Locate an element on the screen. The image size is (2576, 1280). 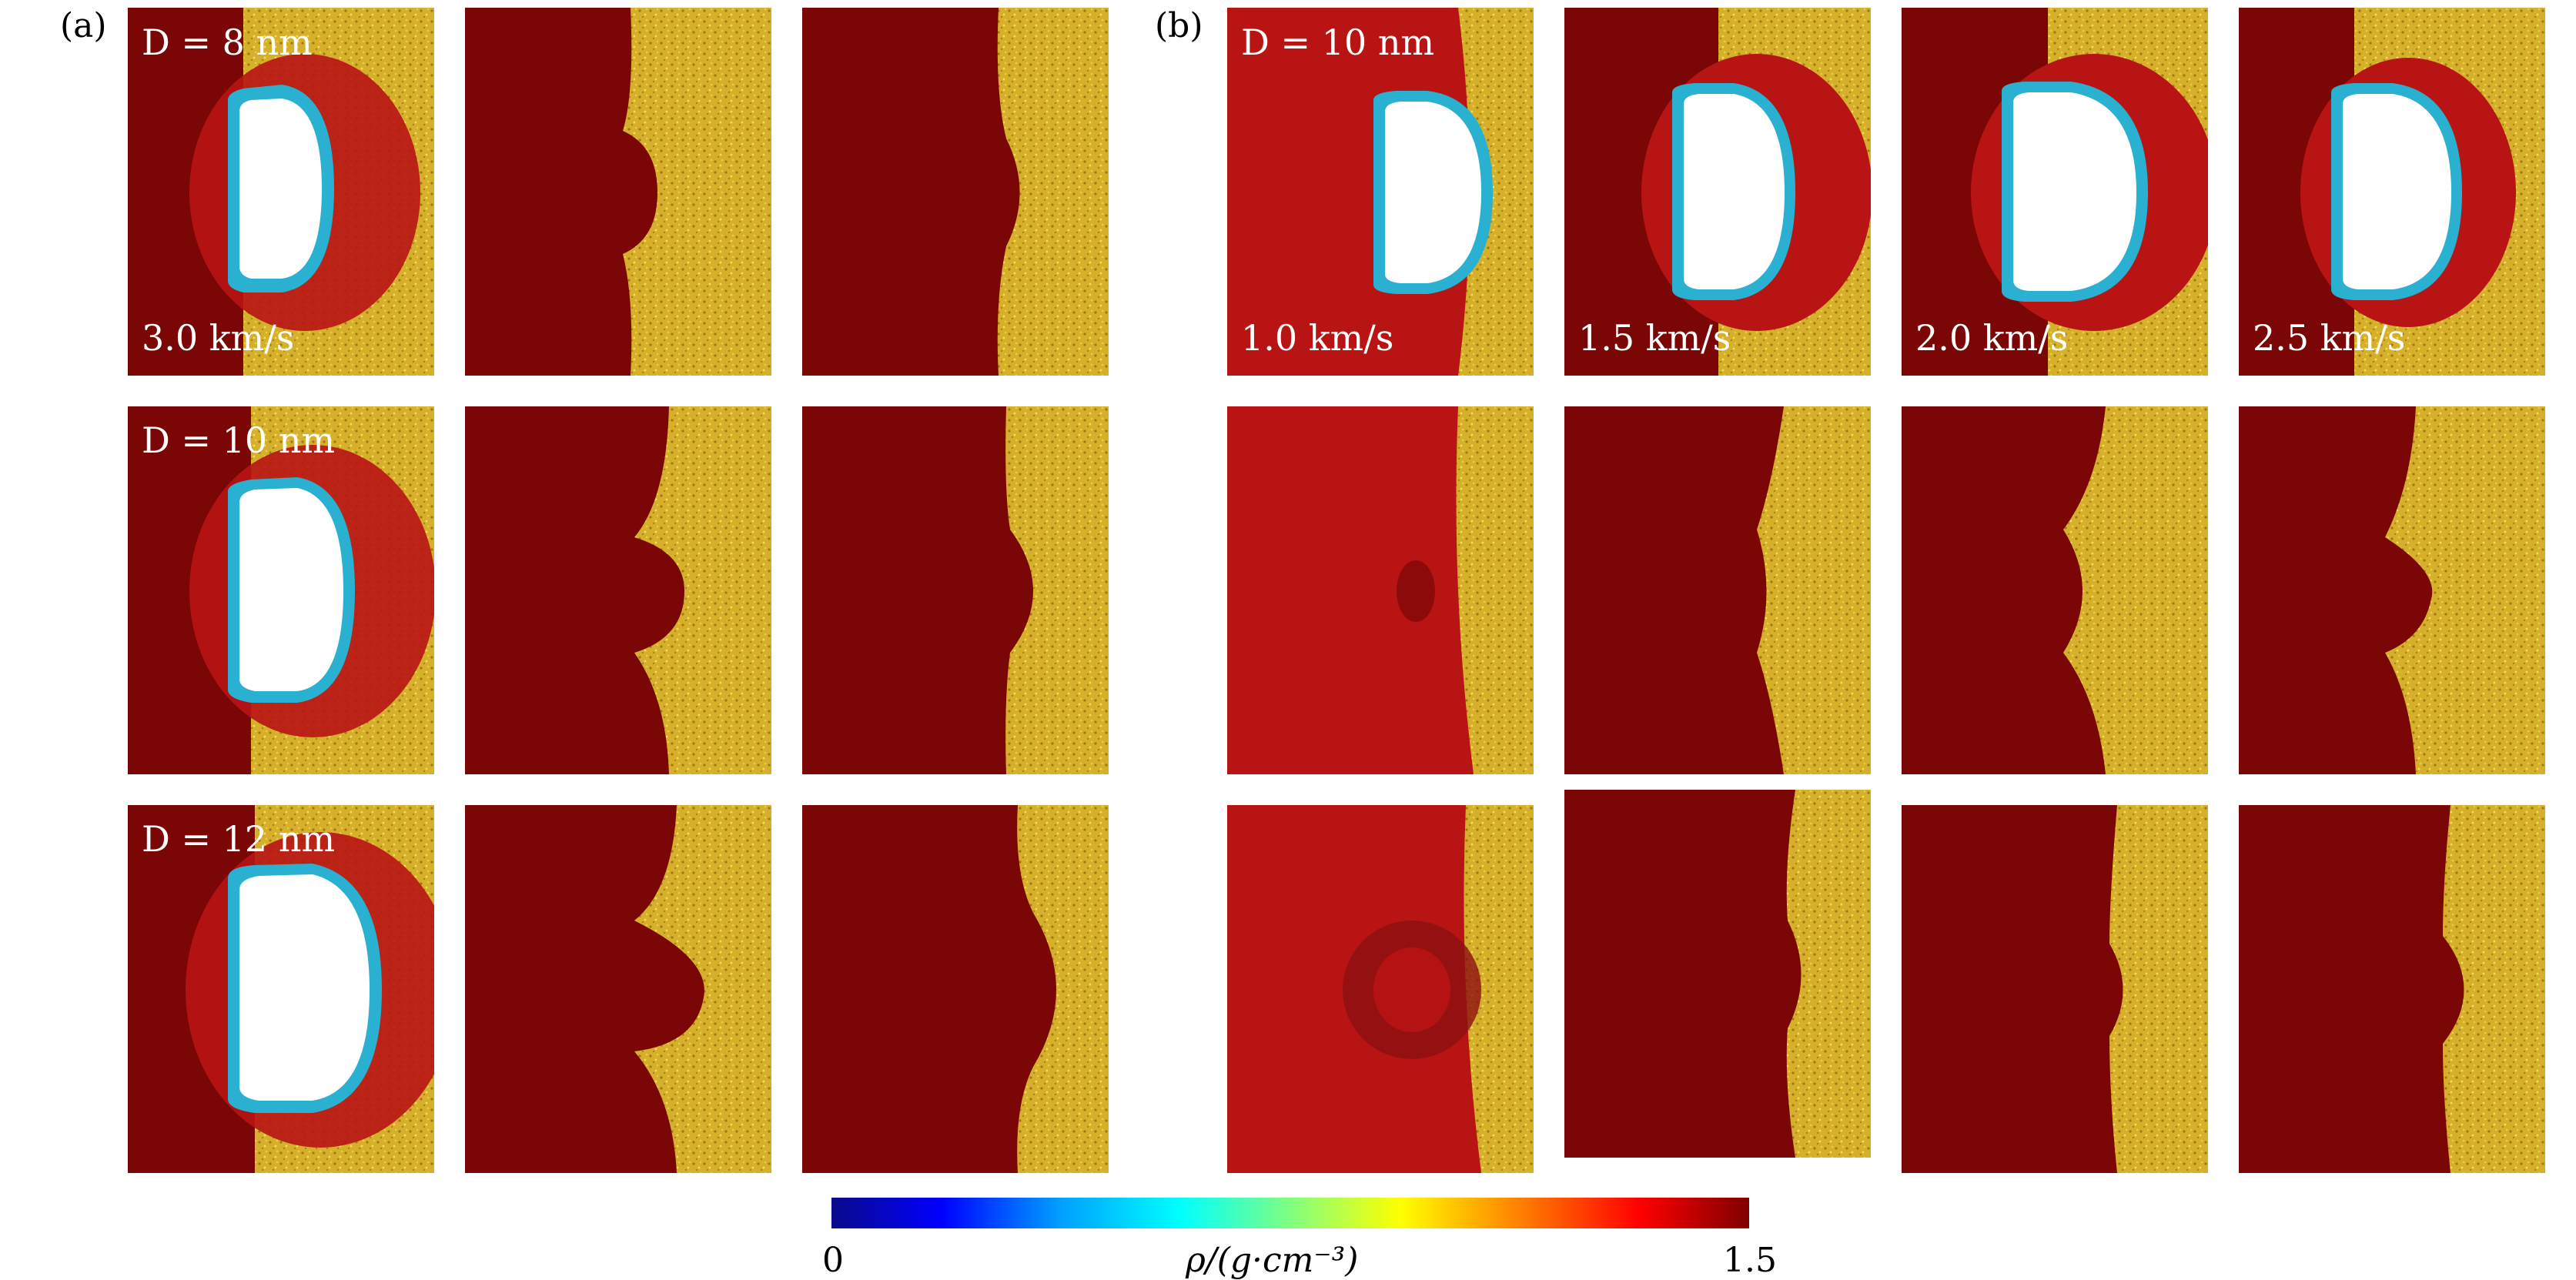
label-a-row3-diameter: D = 12 nm is located at coordinates (239, 839).